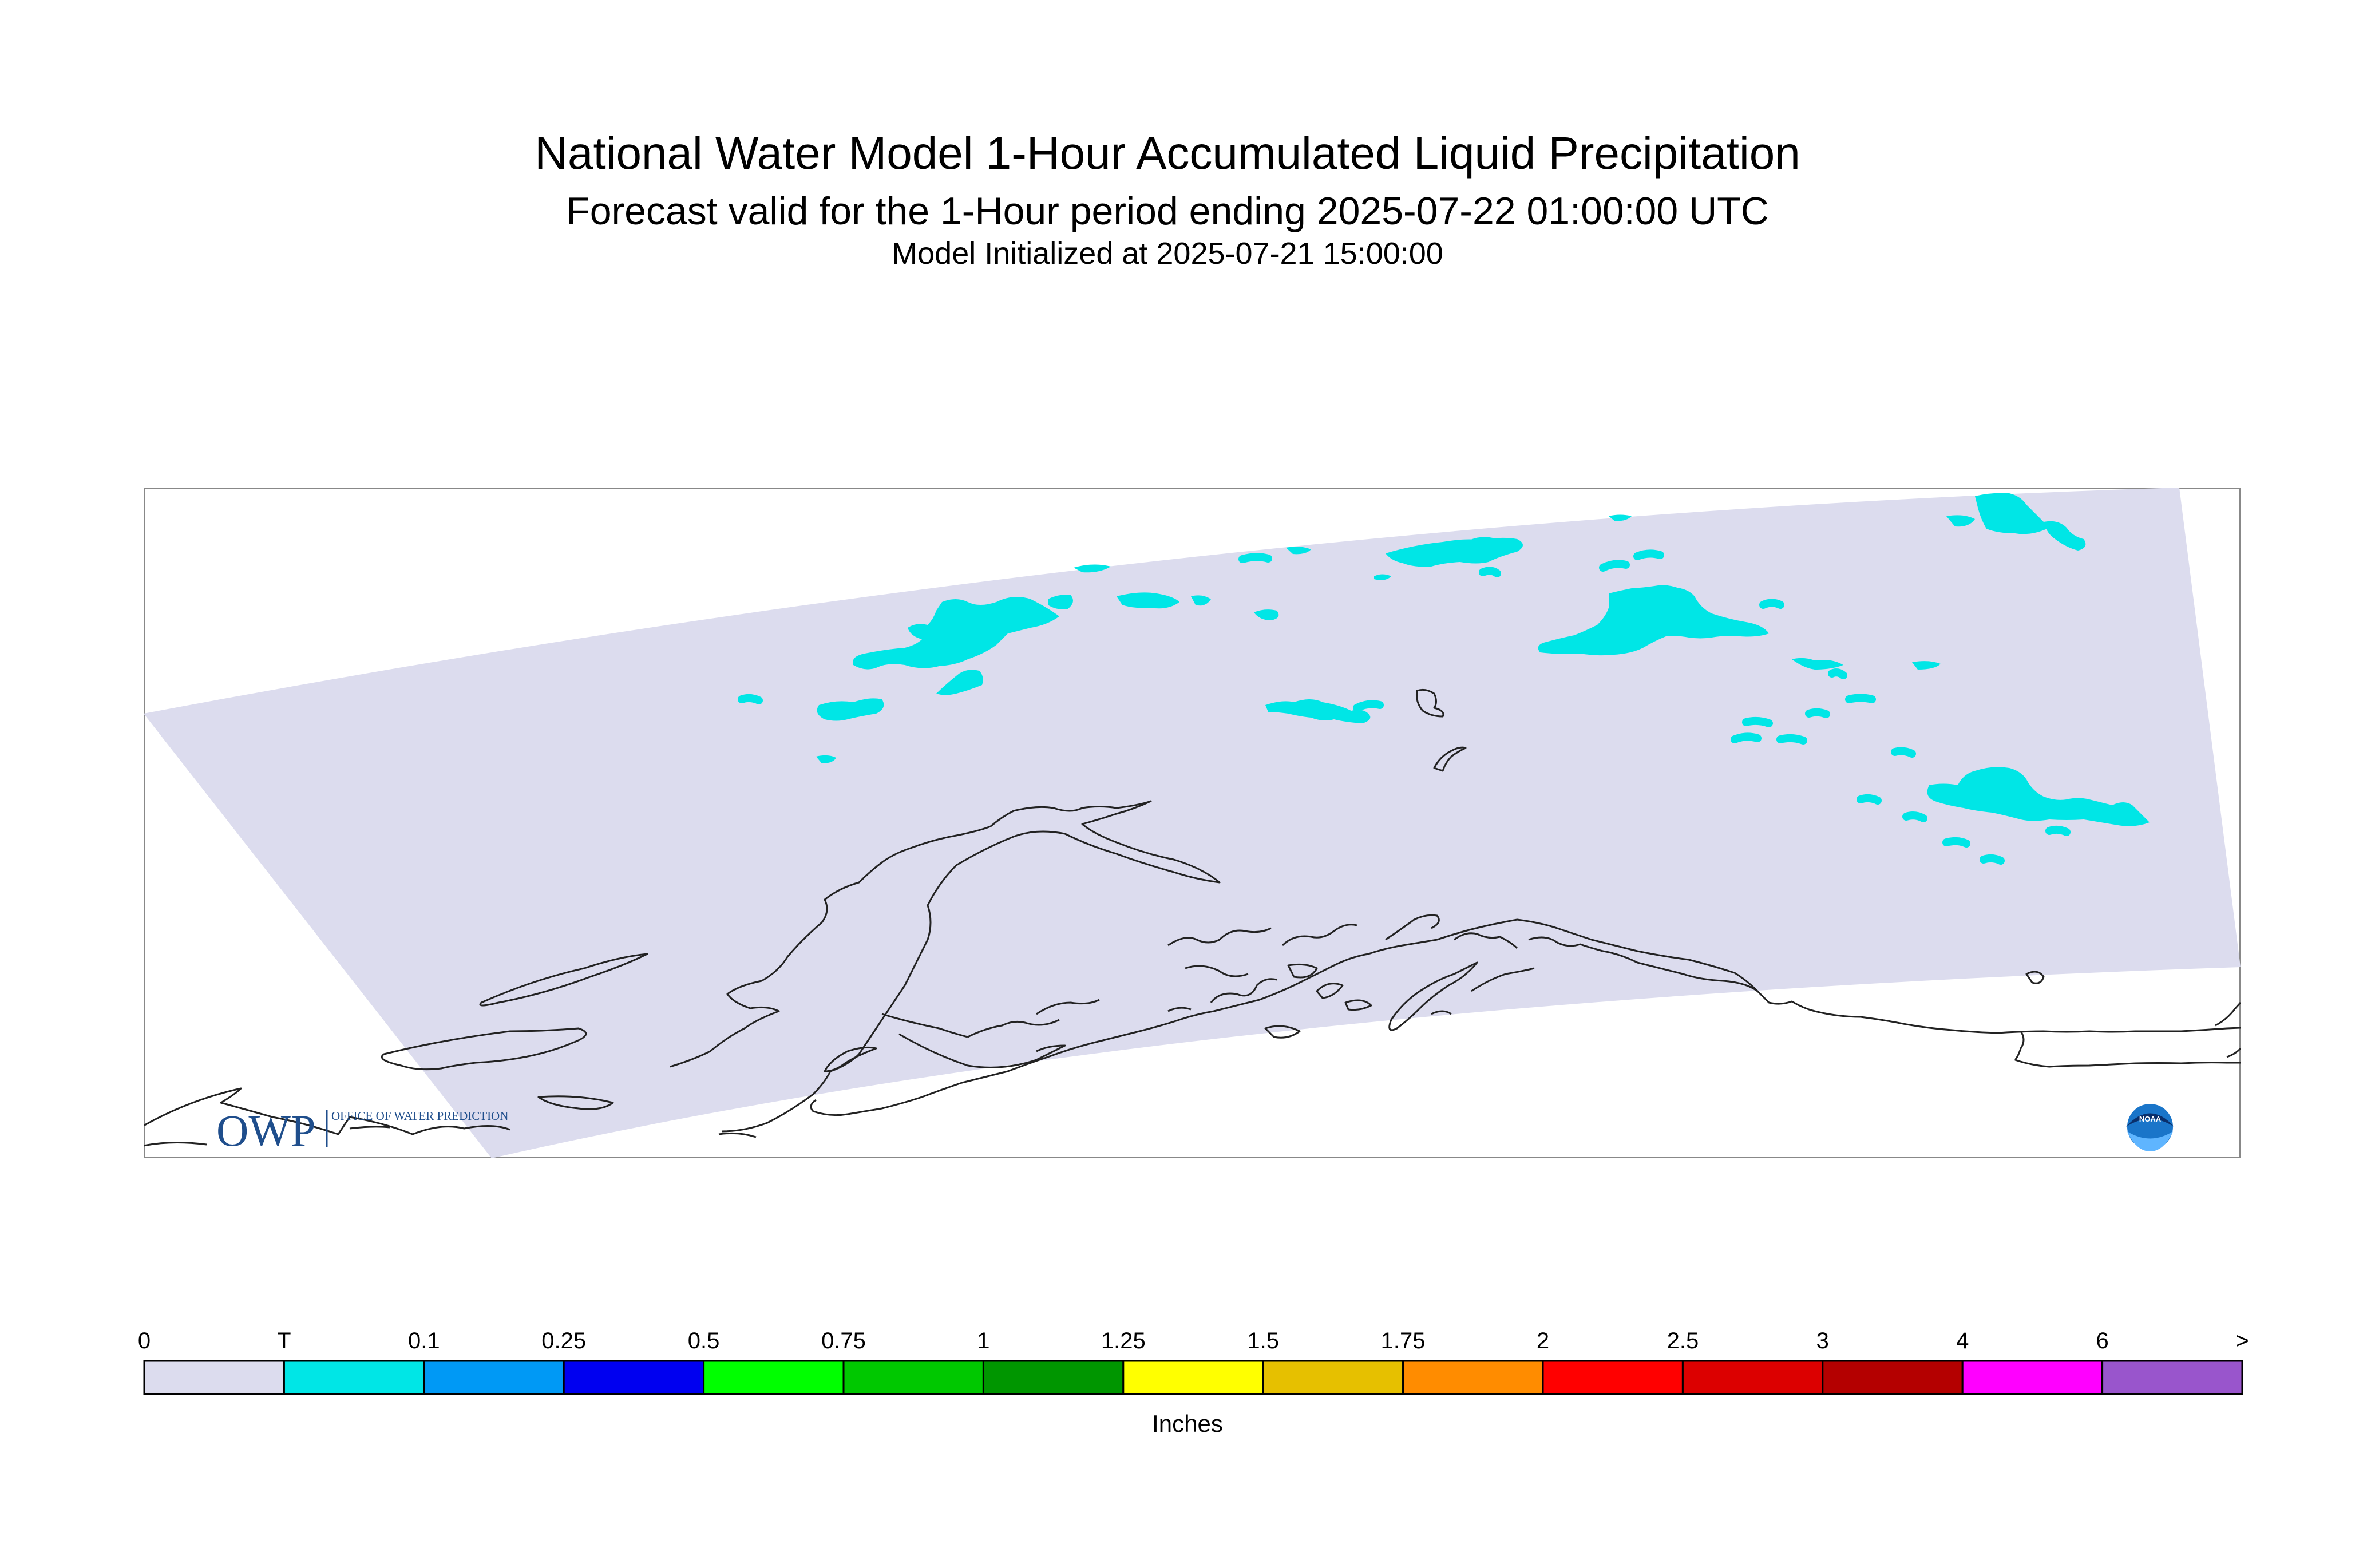  What do you see at coordinates (1167, 253) in the screenshot?
I see `model-init-subtitle: Model Initialized at 2025-07-21 15:00:00` at bounding box center [1167, 253].